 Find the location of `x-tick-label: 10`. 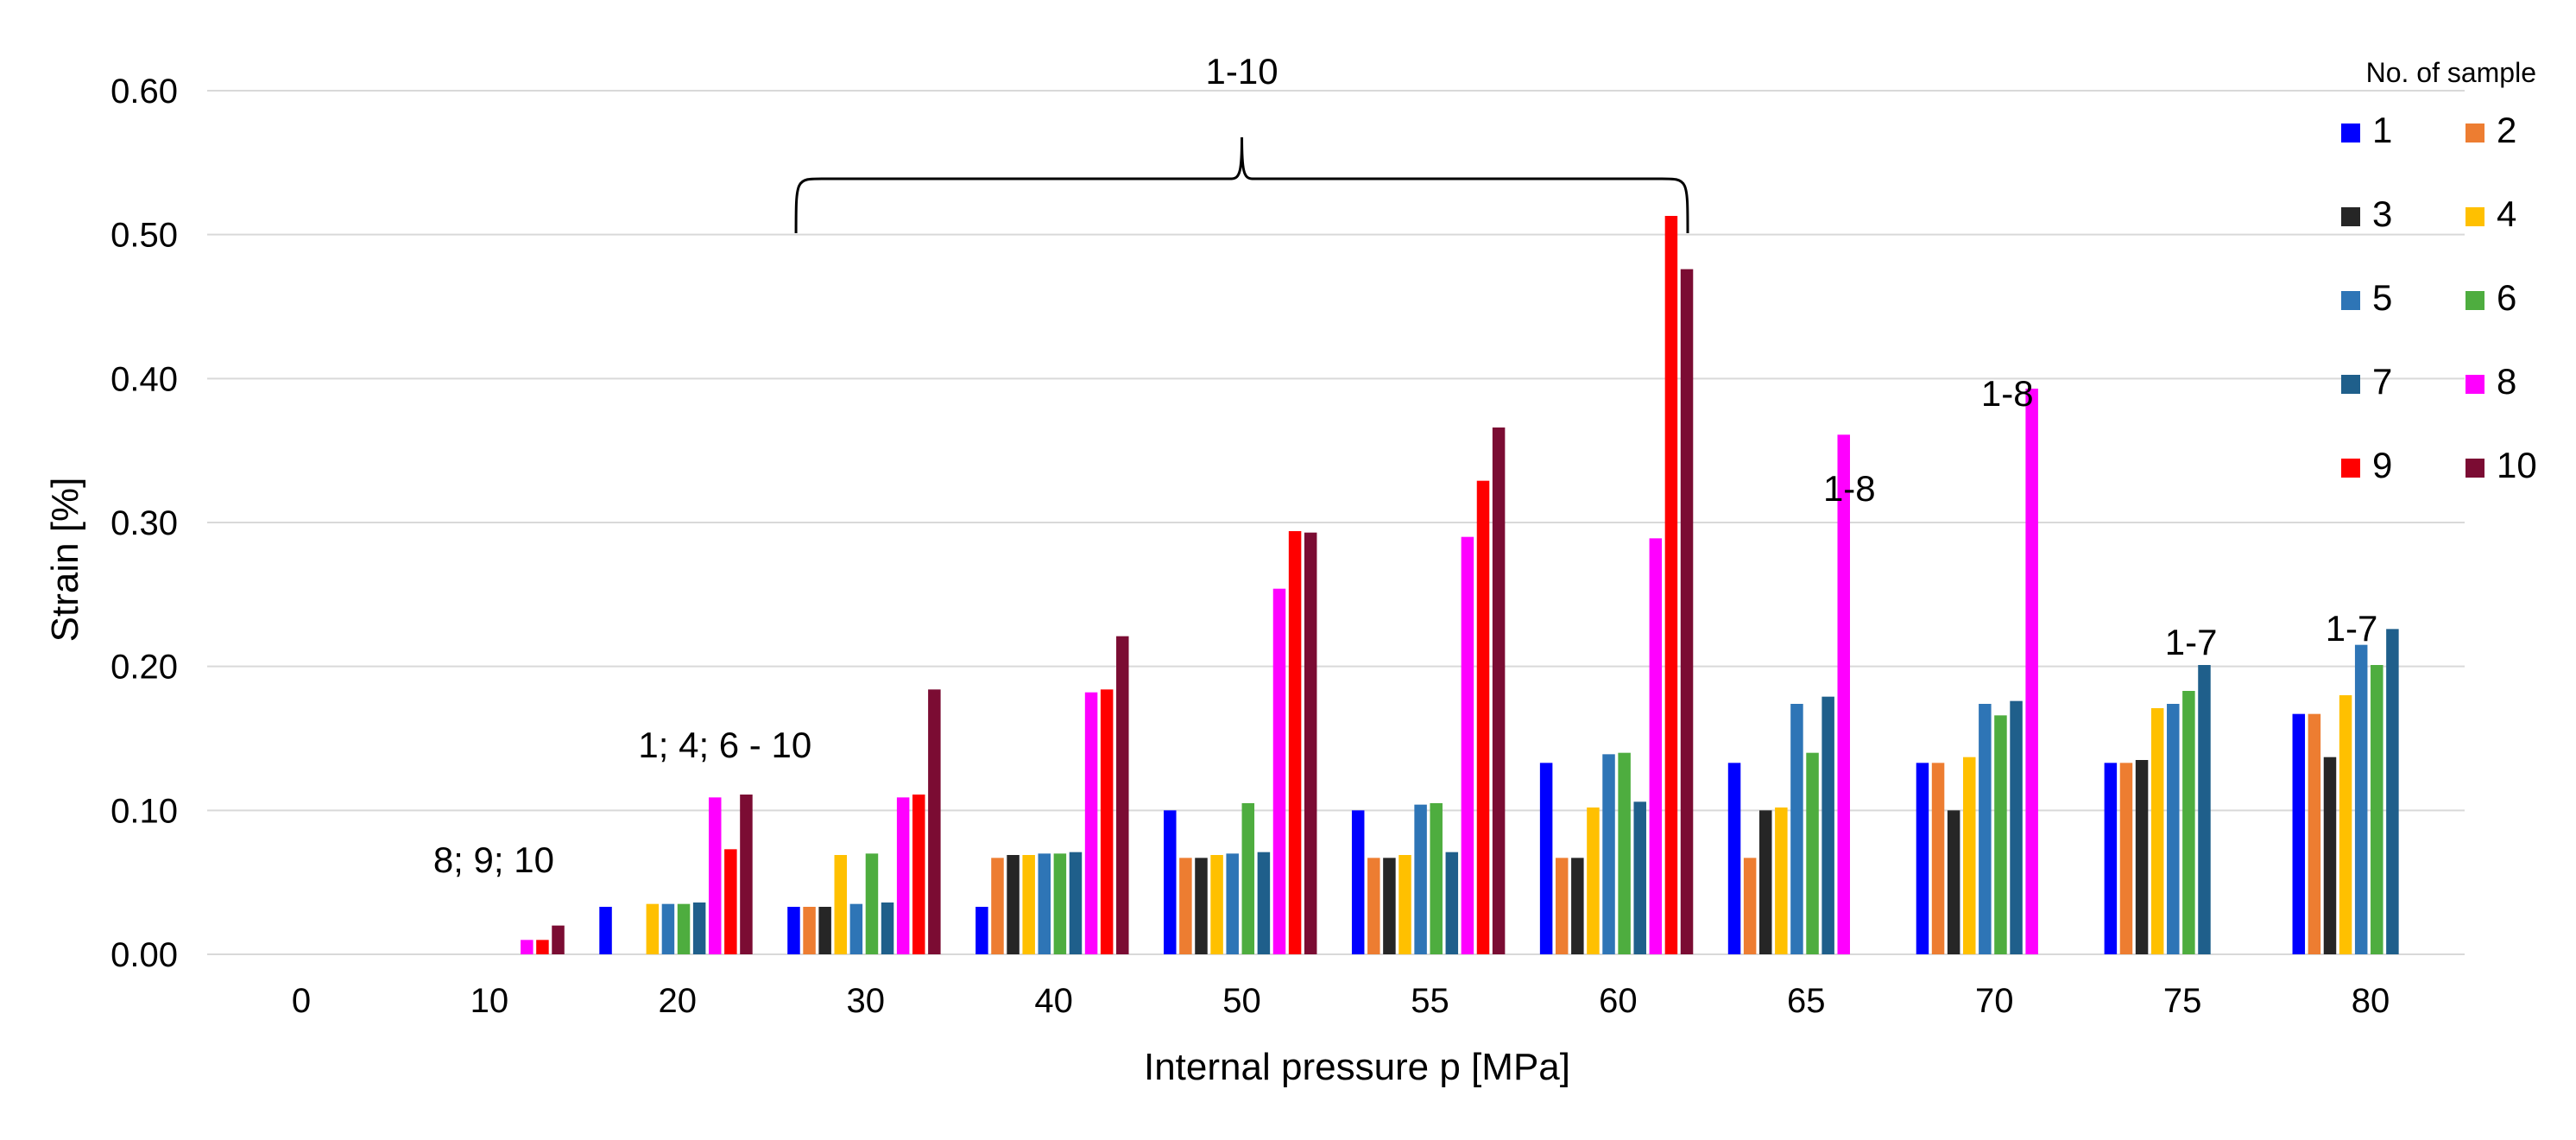

x-tick-label: 10 is located at coordinates (489, 1001).